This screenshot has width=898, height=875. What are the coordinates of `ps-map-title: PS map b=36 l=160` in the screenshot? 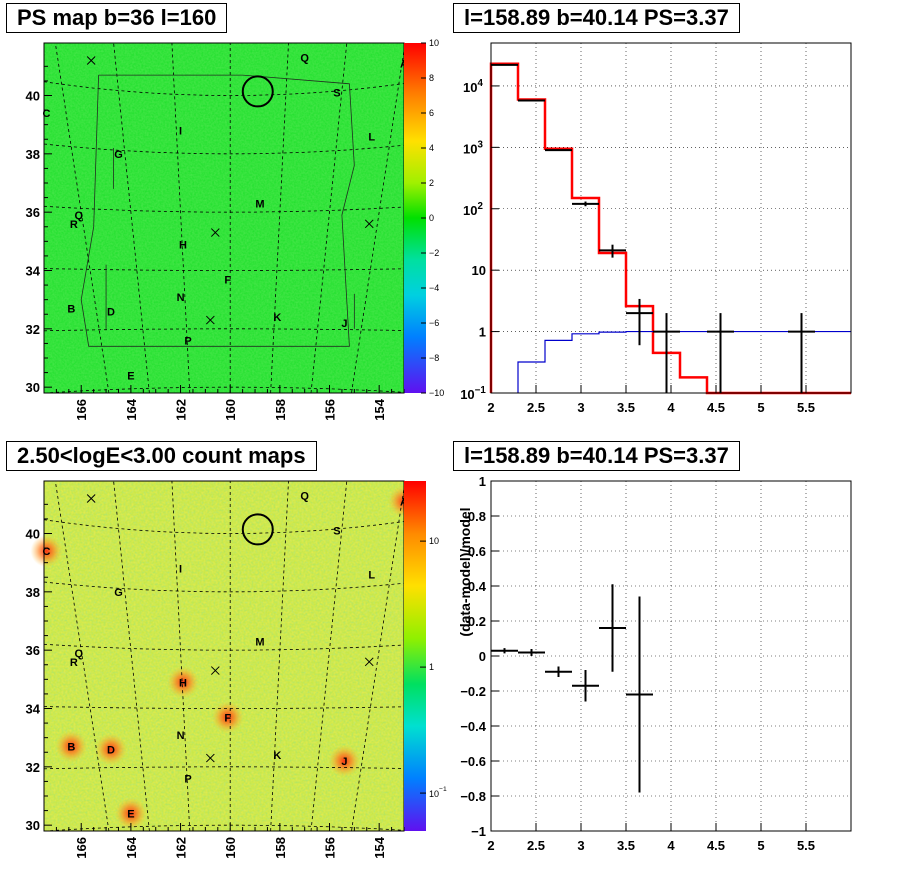 It's located at (117, 18).